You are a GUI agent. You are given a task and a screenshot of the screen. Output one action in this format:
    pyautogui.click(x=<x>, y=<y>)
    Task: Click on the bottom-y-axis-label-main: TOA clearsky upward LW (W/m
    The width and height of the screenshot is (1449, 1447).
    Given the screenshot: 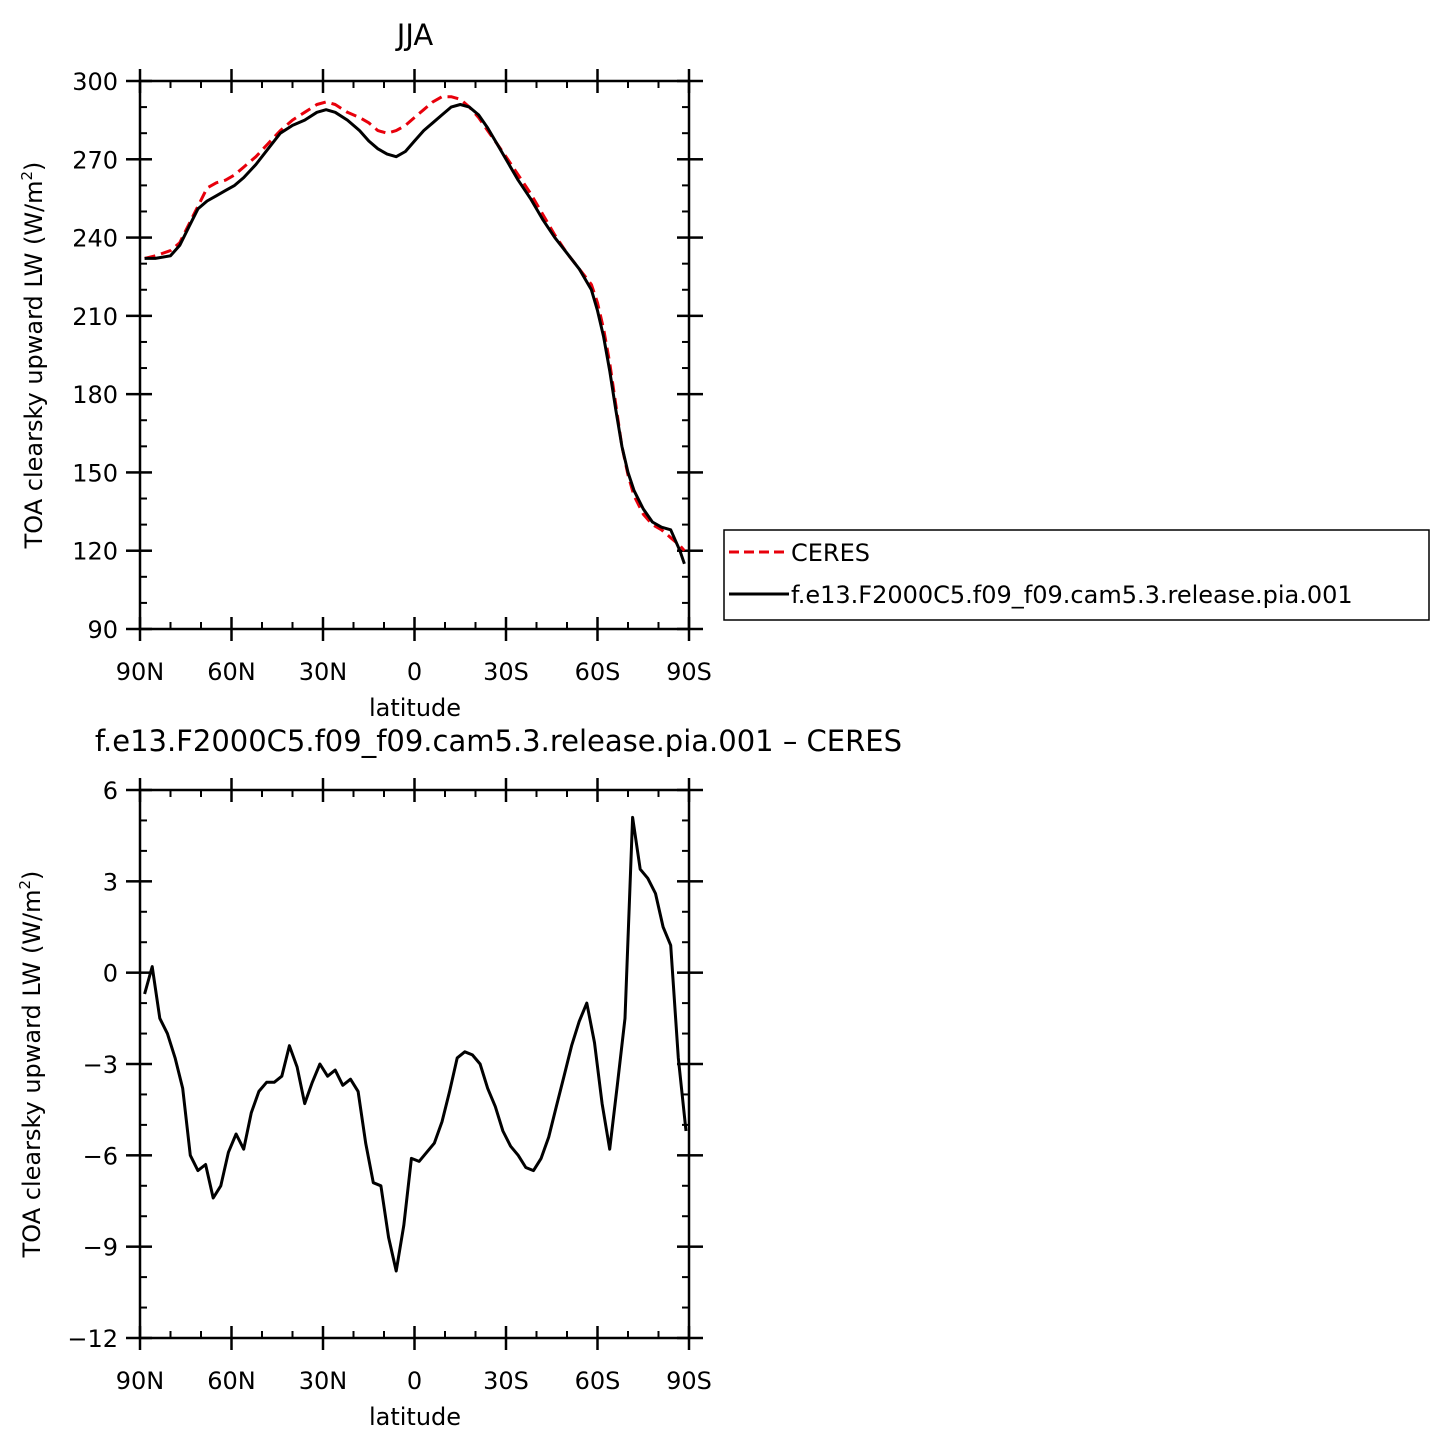 What is the action you would take?
    pyautogui.click(x=32, y=1073)
    